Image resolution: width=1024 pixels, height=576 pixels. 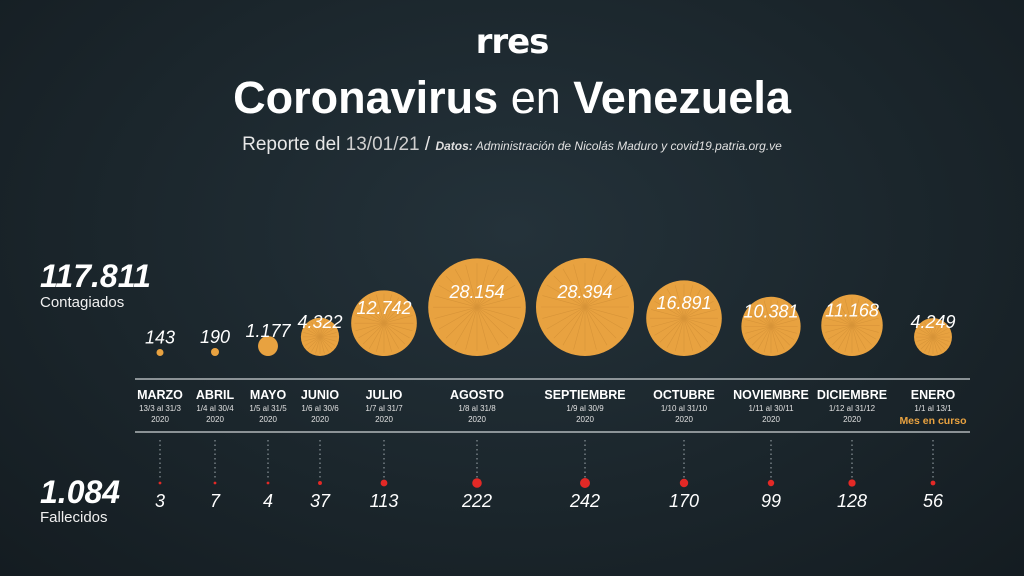 I want to click on rres-logo: rres, so click(x=512, y=42).